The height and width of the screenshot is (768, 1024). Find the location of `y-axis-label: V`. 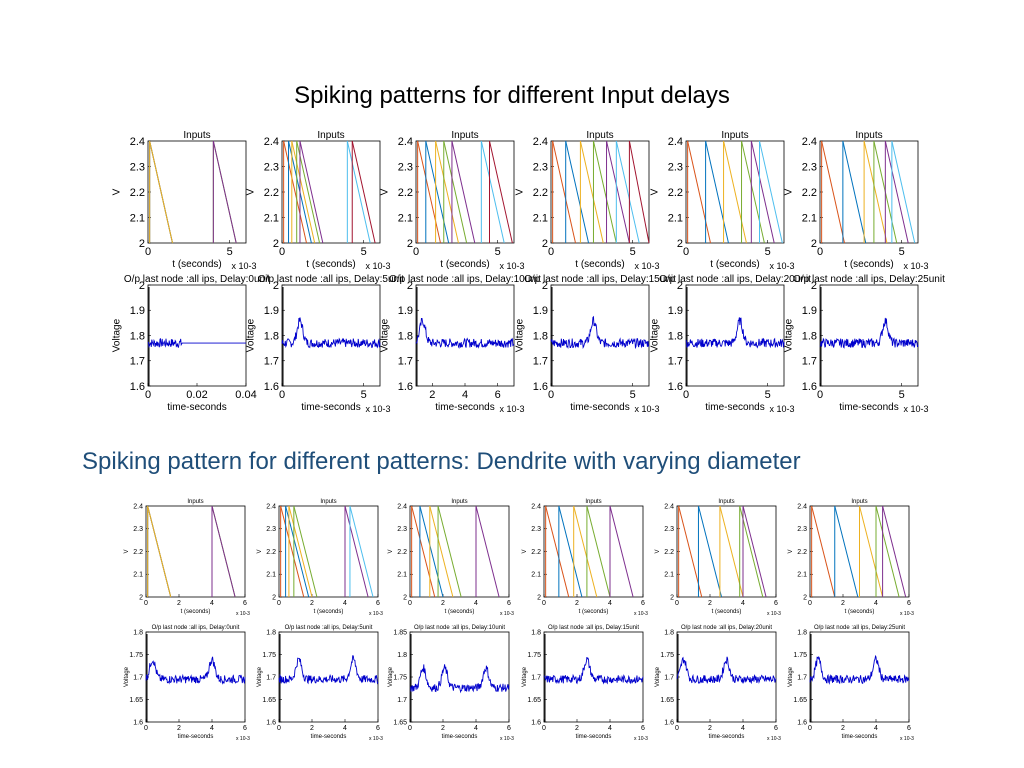

y-axis-label: V is located at coordinates (519, 191).